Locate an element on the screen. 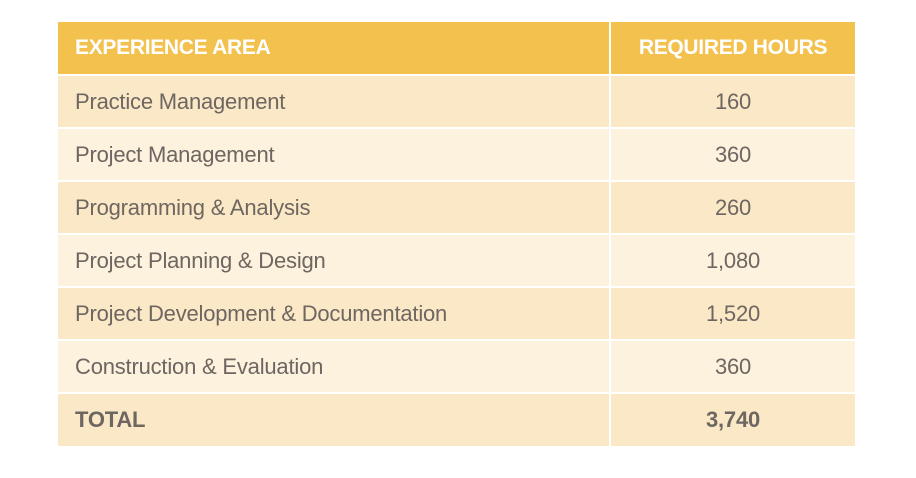 This screenshot has width=916, height=478. table-row: Practice Management 160 is located at coordinates (456, 101).